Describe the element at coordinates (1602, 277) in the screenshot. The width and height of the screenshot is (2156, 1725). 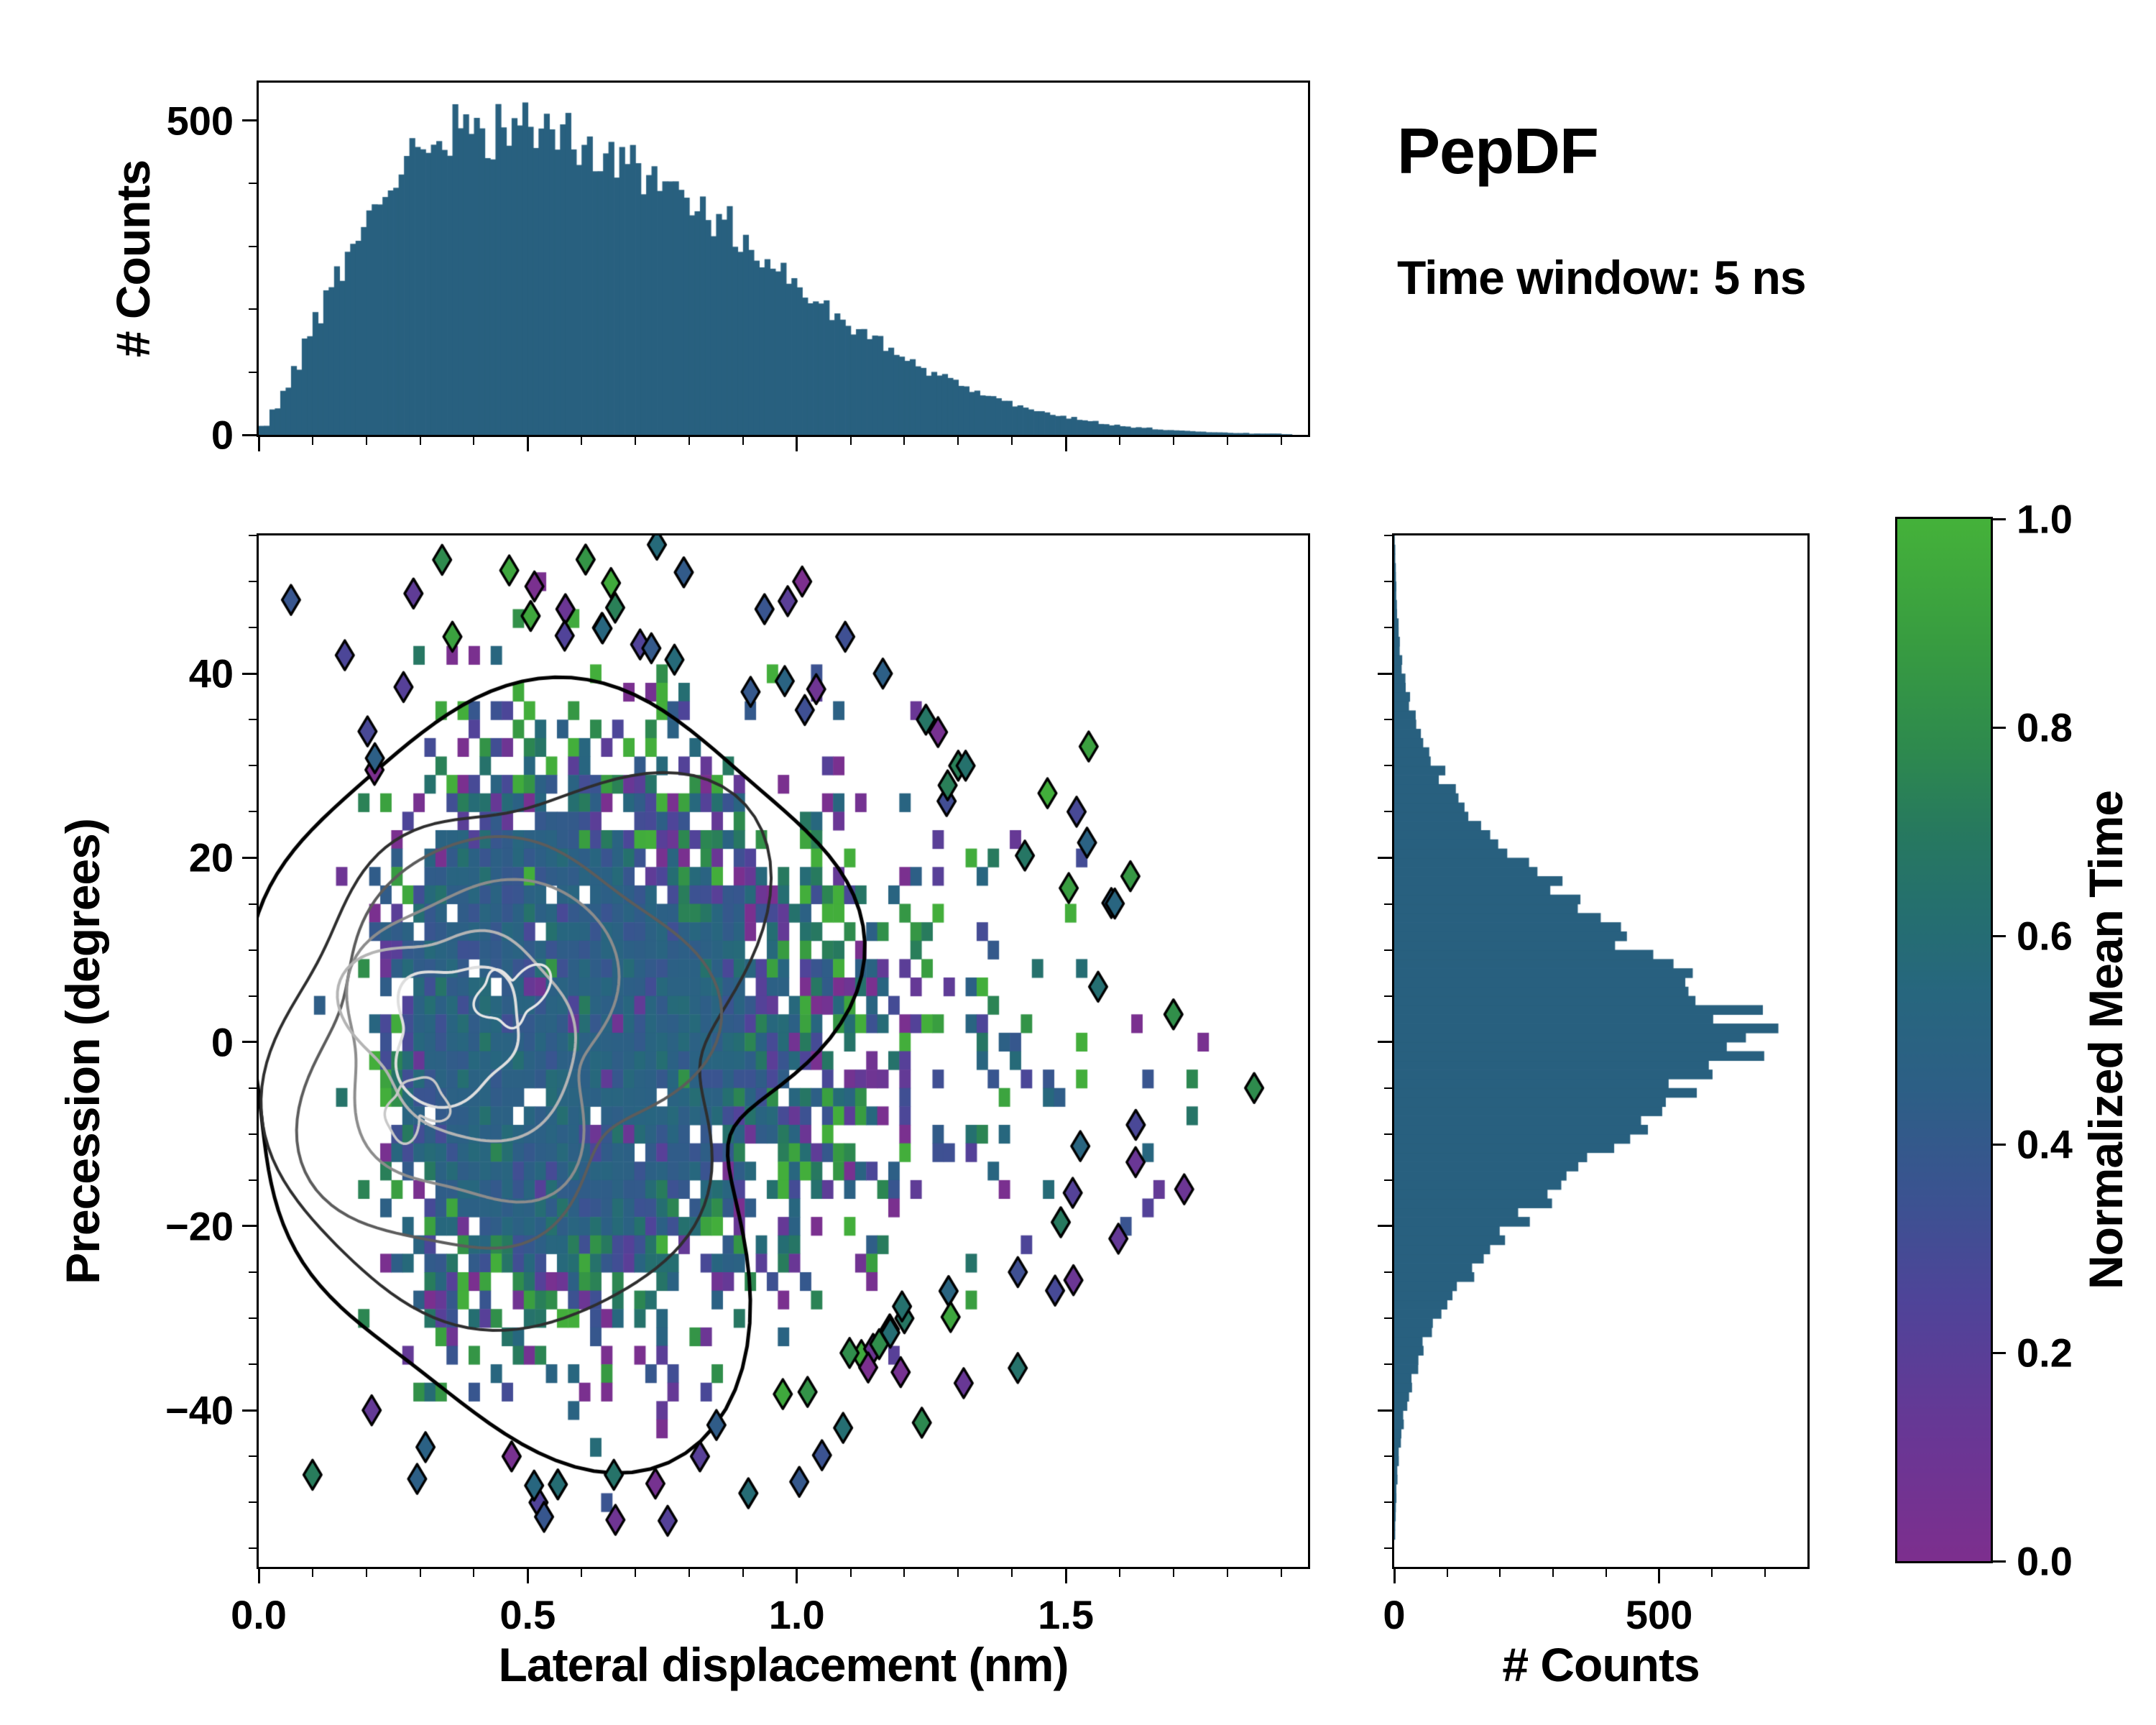
I see `figure-subtitle: Time window: 5 ns` at that location.